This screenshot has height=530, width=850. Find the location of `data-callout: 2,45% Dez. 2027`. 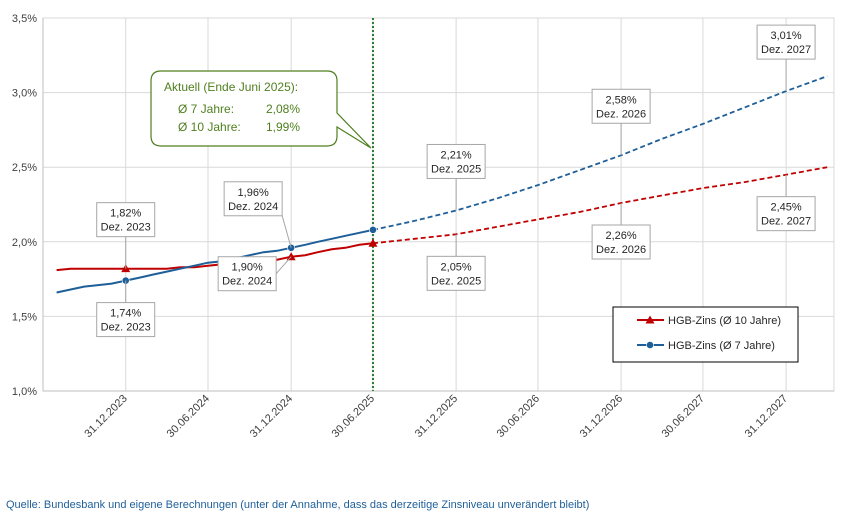

data-callout: 2,45% Dez. 2027 is located at coordinates (786, 203).